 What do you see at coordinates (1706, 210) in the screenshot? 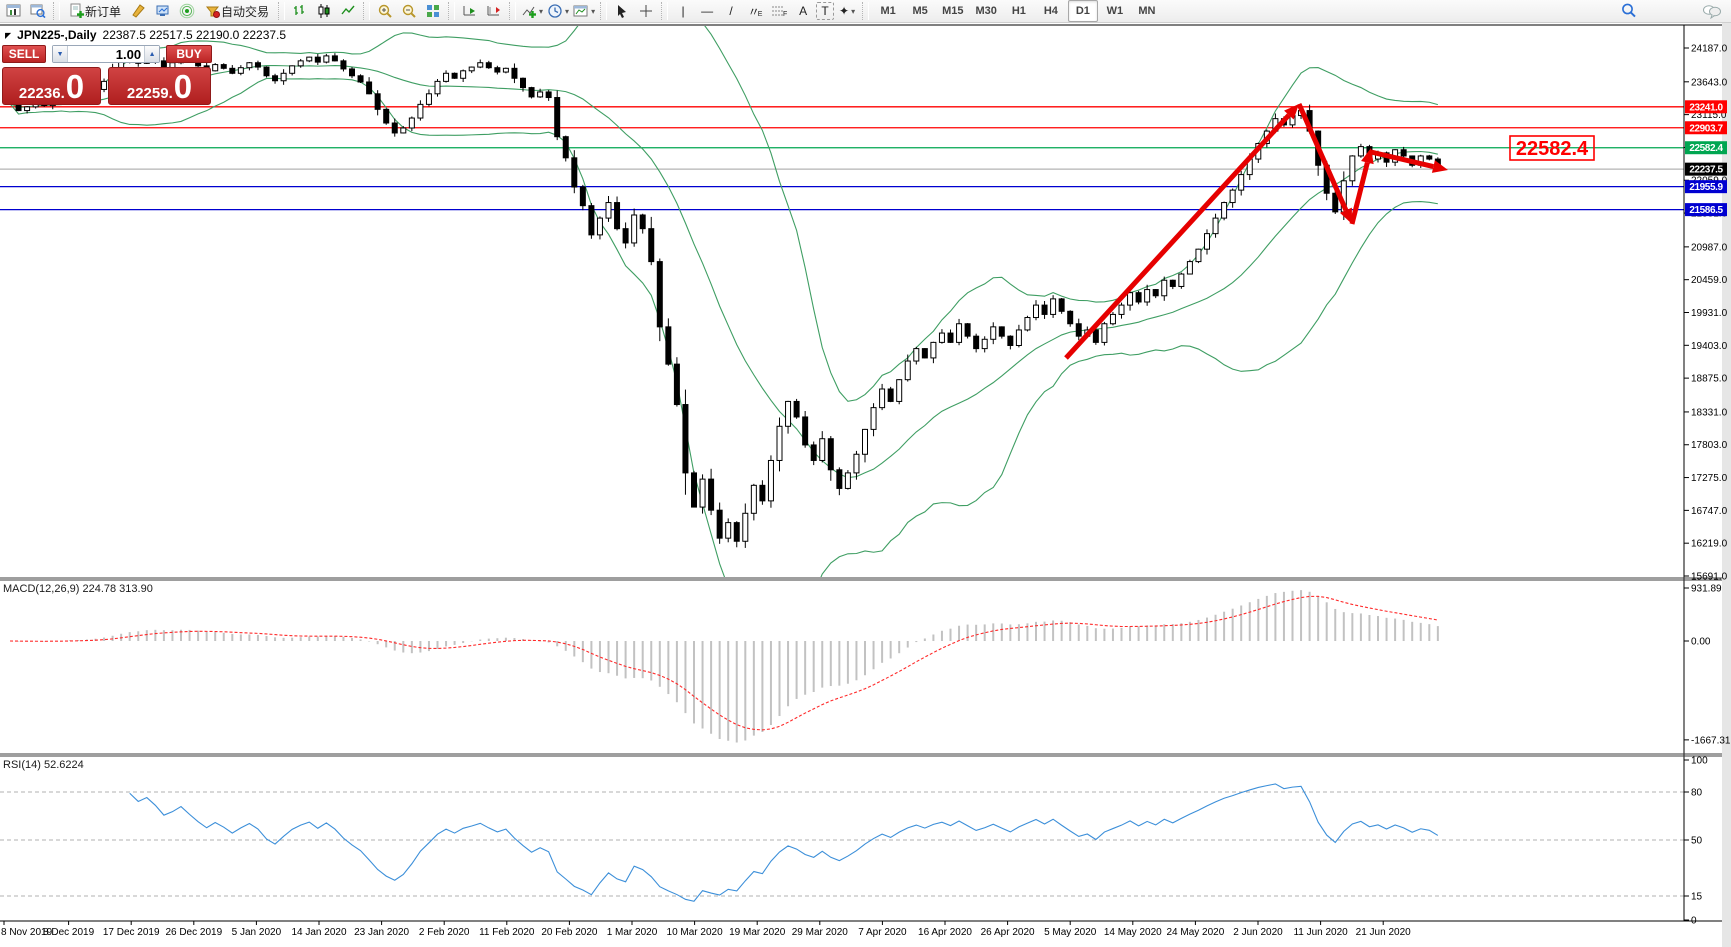
I see `svg-text: 21586.5` at bounding box center [1706, 210].